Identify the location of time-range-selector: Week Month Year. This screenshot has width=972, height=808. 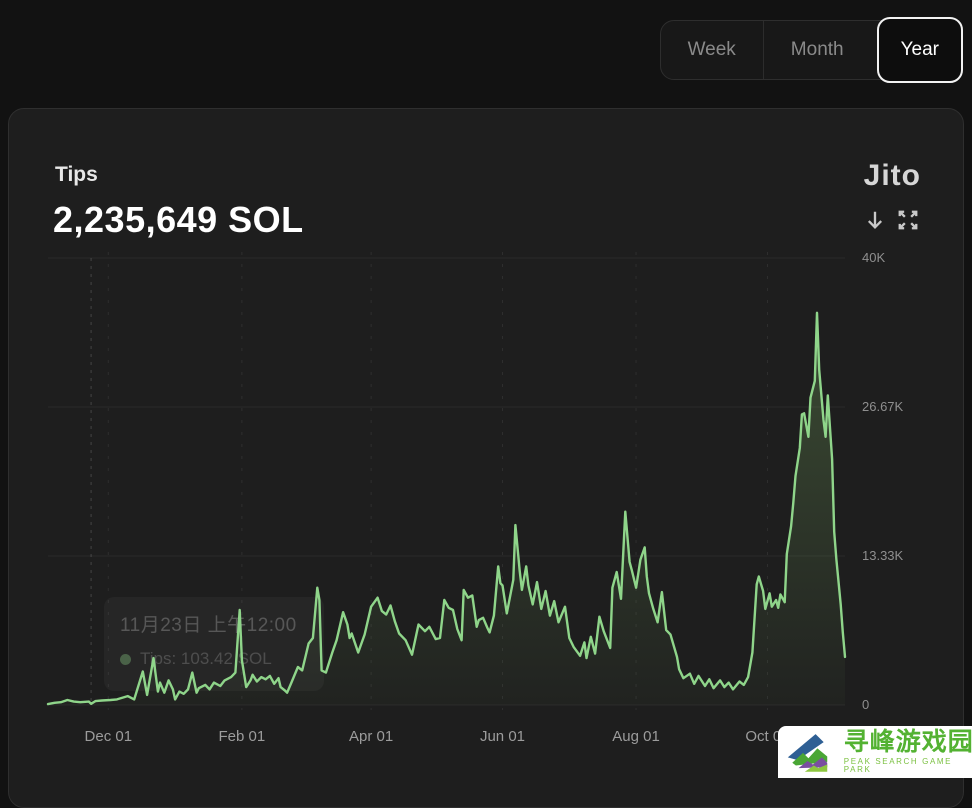
(811, 50).